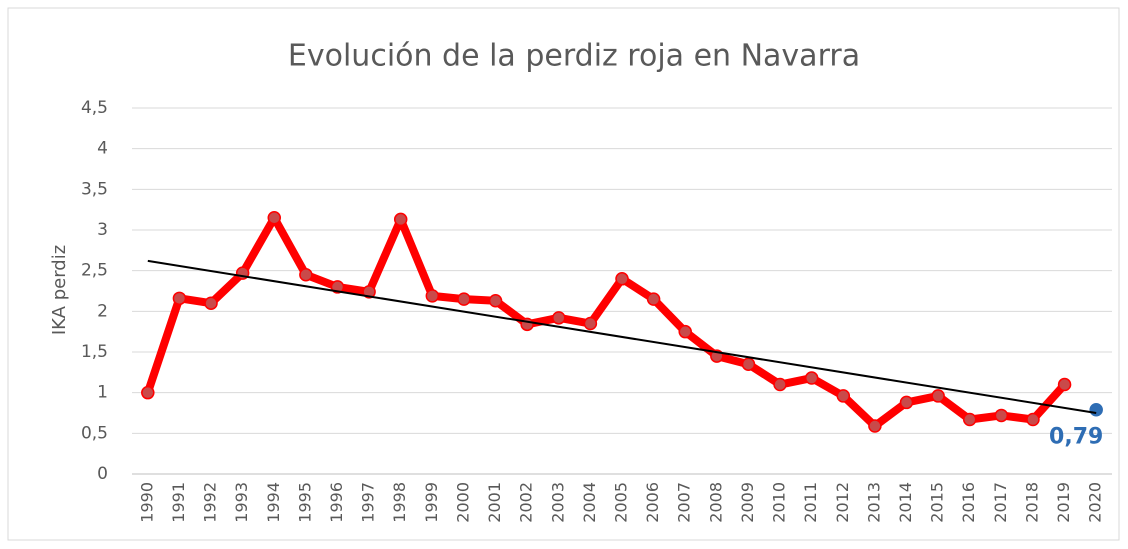  Describe the element at coordinates (94, 189) in the screenshot. I see `y-tick-label: 3,5` at that location.